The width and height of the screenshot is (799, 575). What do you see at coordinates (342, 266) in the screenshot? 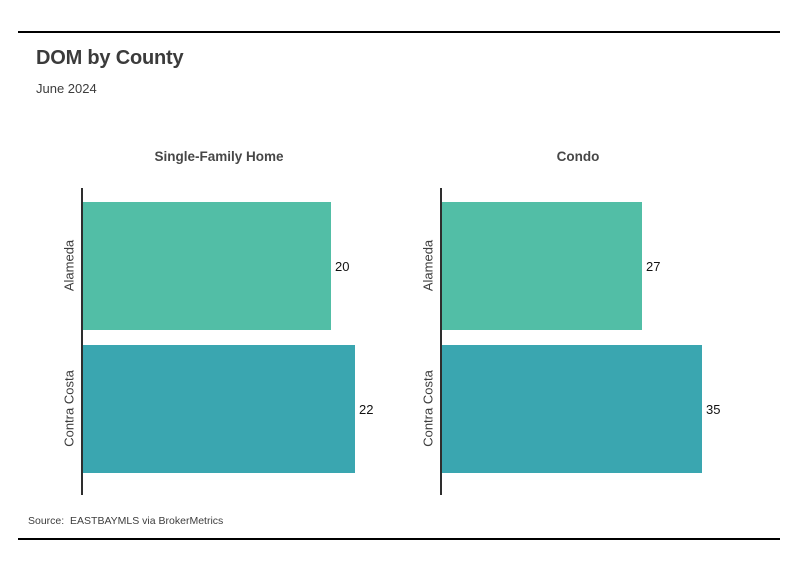
I see `bar-value-label: 20` at bounding box center [342, 266].